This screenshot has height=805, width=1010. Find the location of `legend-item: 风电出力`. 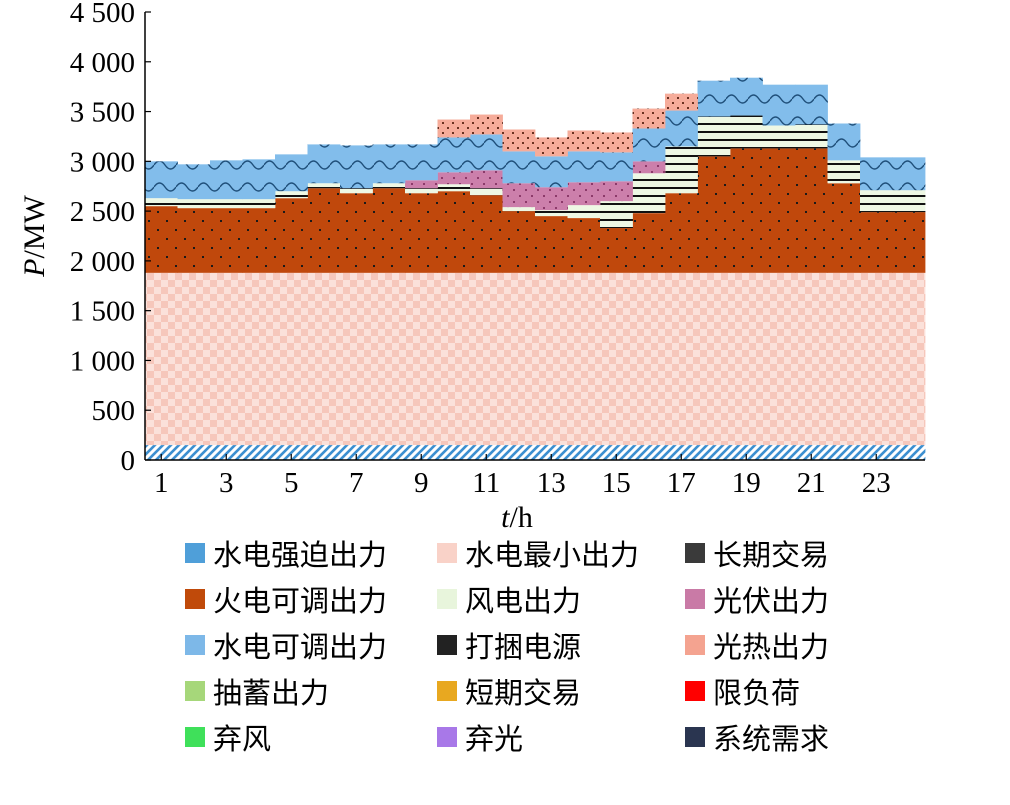

legend-item: 风电出力 is located at coordinates (509, 599).